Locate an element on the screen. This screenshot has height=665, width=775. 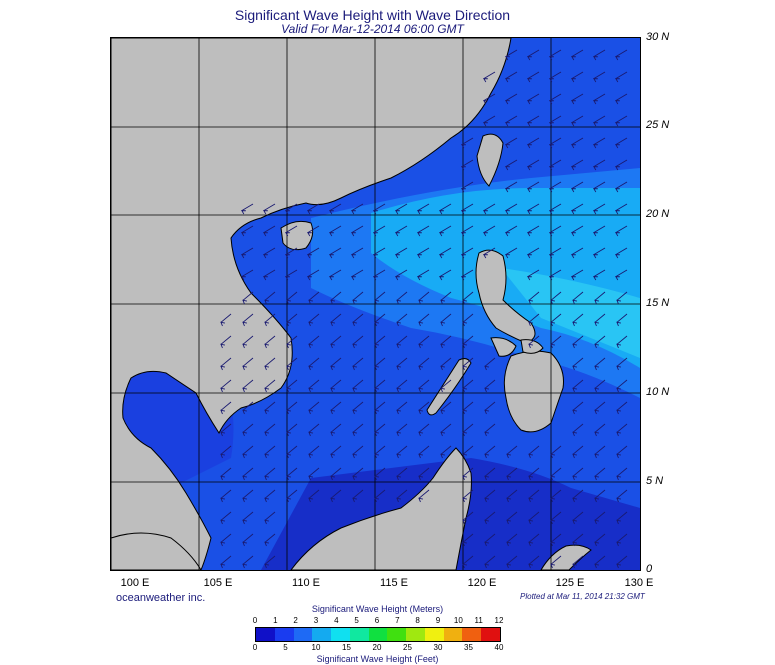
feet-tick-label: 5 is located at coordinates (285, 647).